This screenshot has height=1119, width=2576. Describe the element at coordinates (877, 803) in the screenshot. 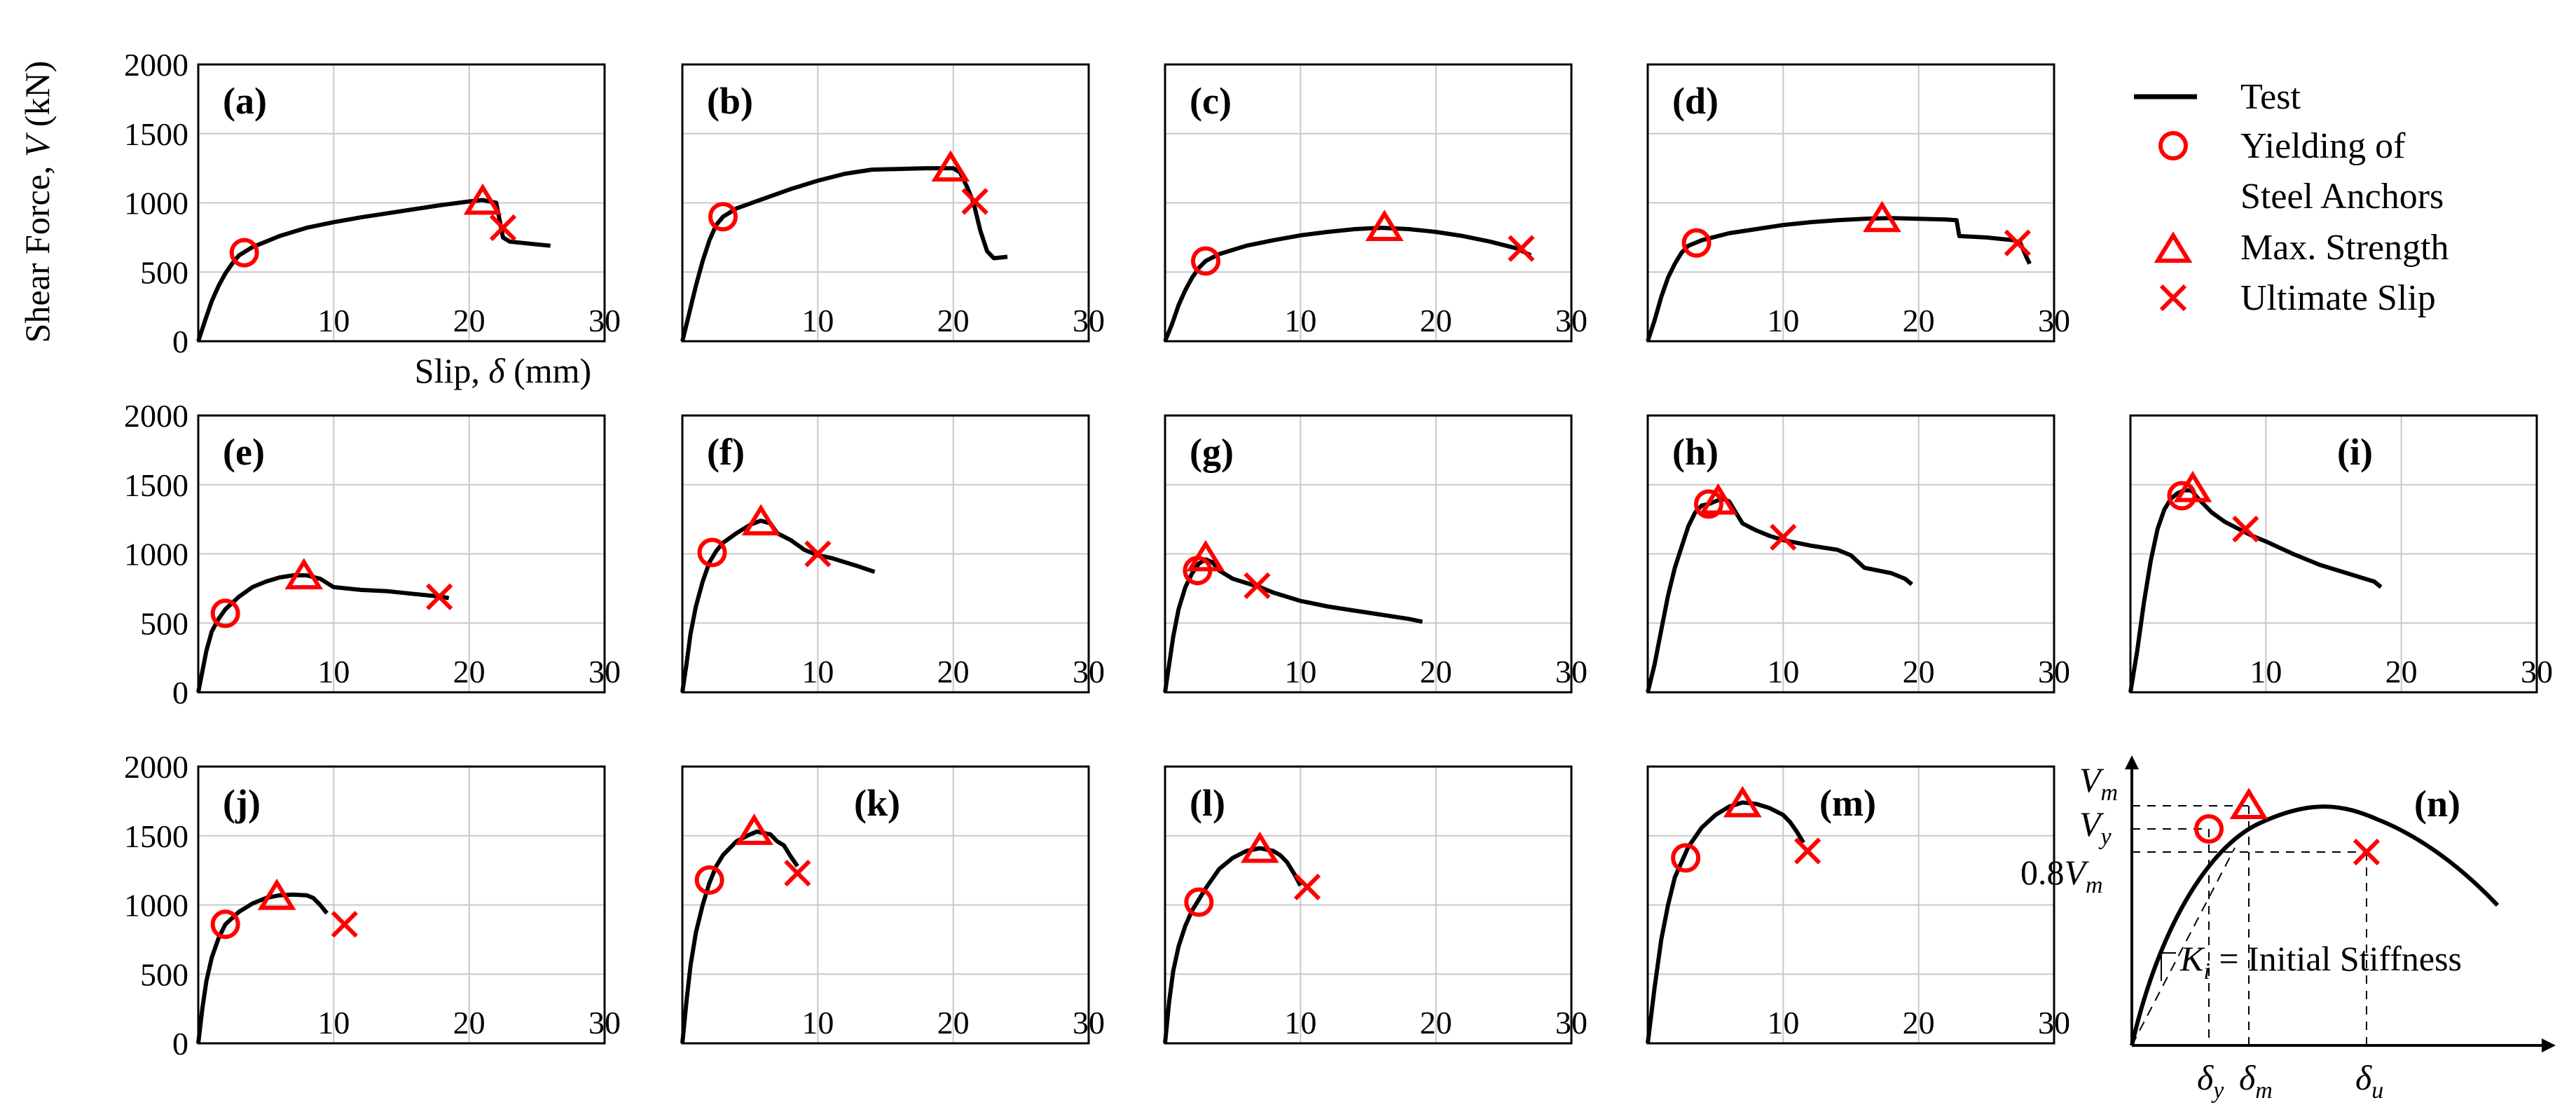

I see `panel-label: (k)` at that location.